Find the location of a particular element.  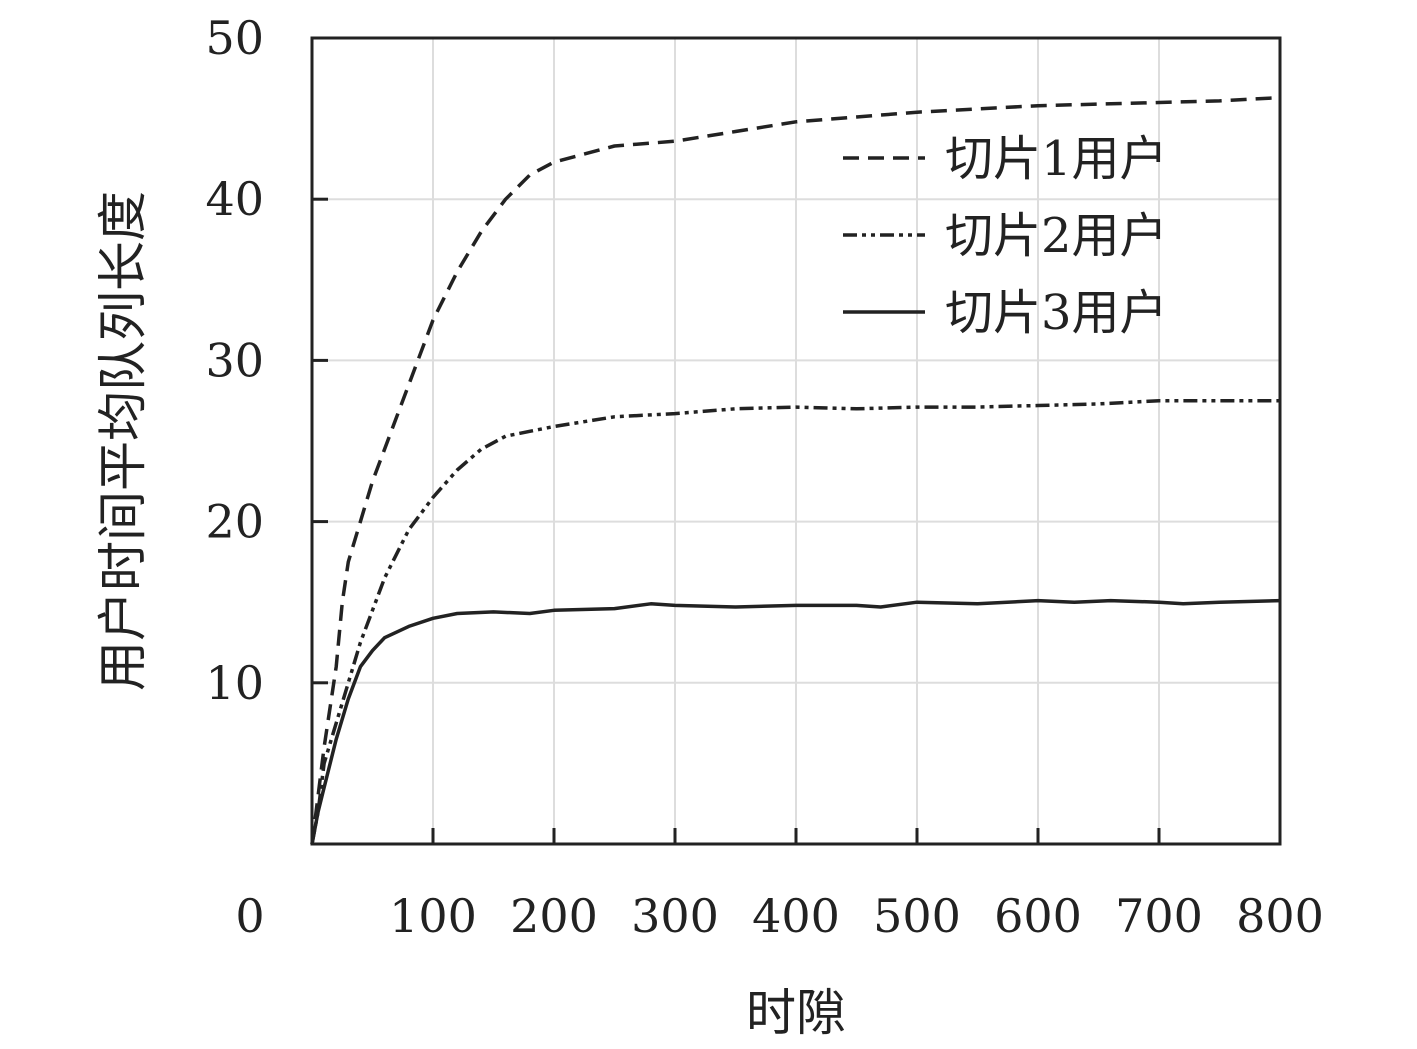

x-tick-label: 800 is located at coordinates (1280, 916).